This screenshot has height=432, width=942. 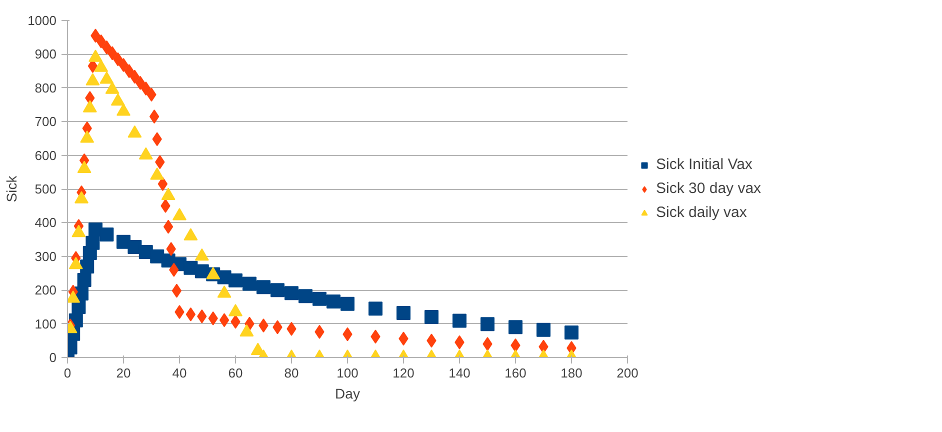 I want to click on x-tick-label: 200, so click(x=627, y=373).